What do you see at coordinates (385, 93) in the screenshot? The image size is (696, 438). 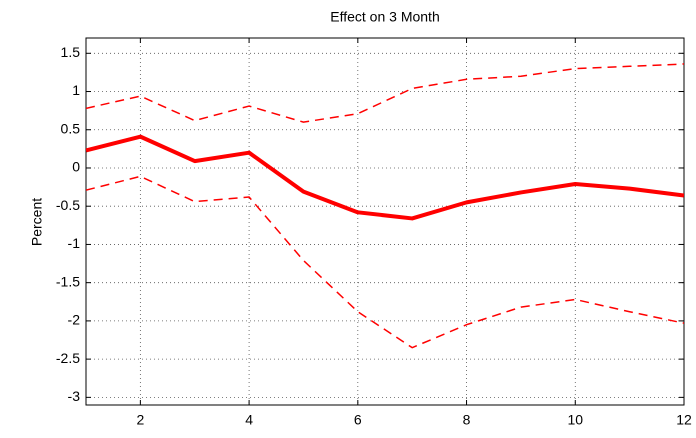 I see `data-line` at bounding box center [385, 93].